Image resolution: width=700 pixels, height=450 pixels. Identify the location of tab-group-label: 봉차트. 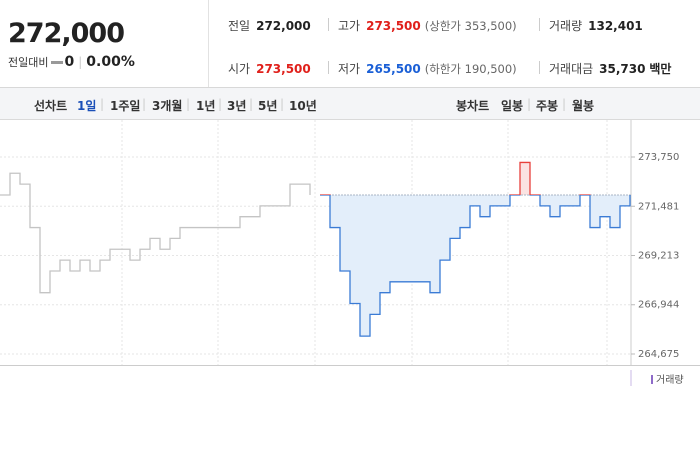
(473, 106).